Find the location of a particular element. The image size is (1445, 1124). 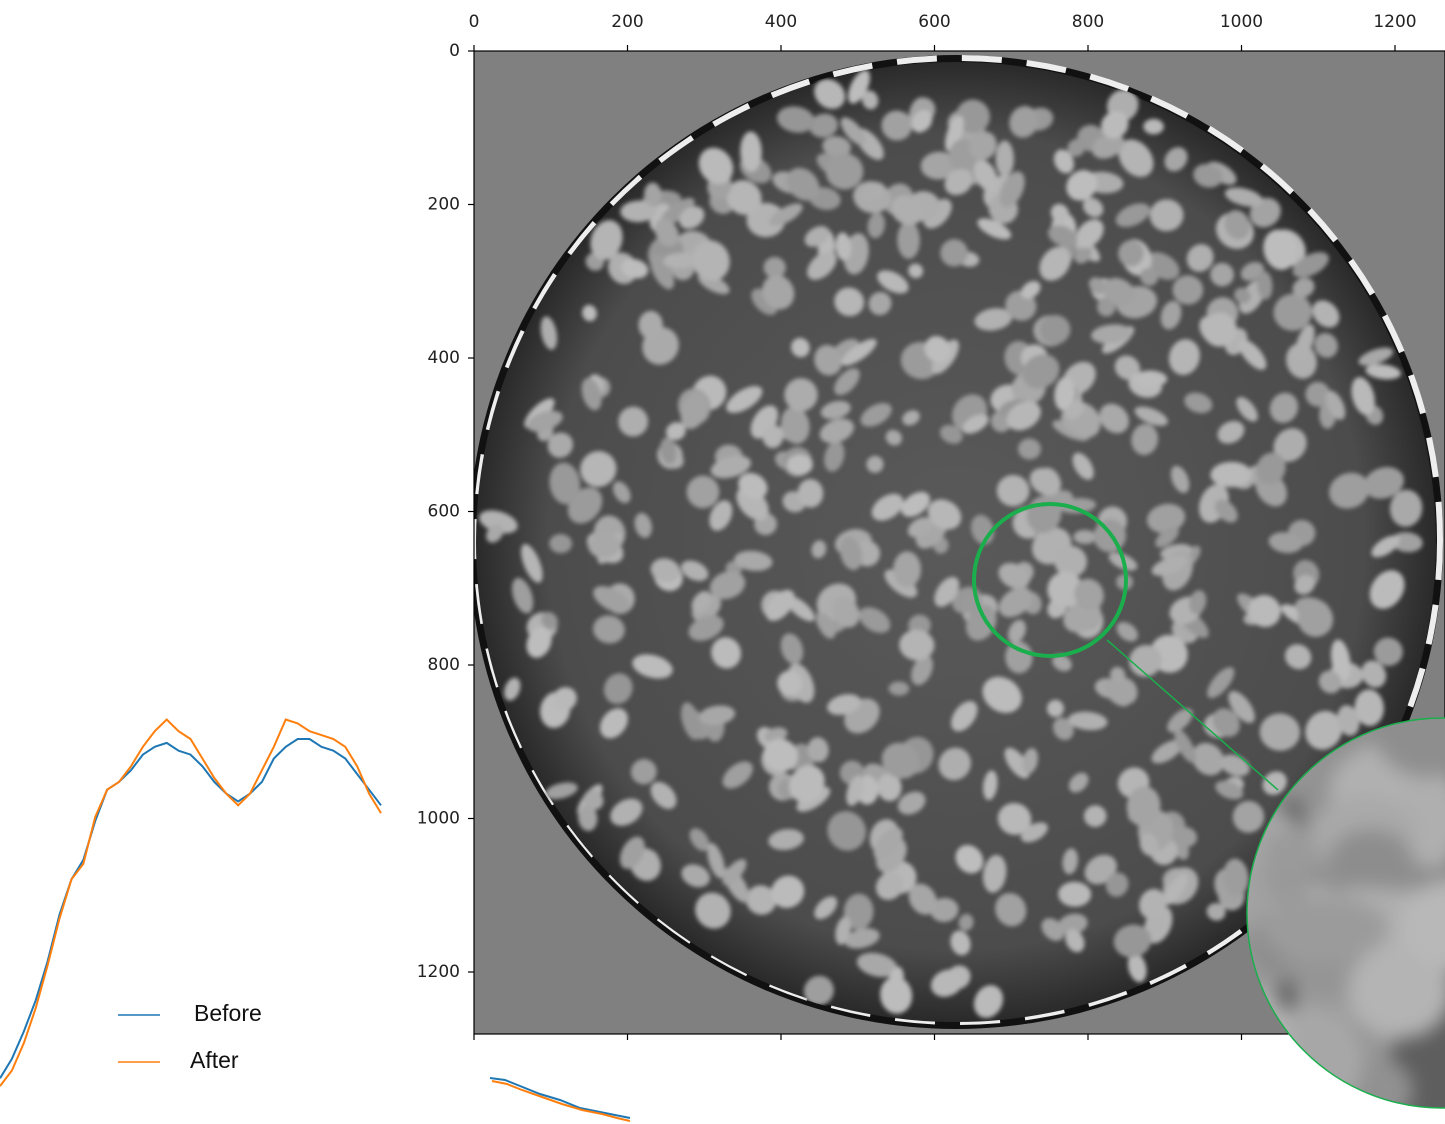

x-tick-label: 0 is located at coordinates (474, 22).